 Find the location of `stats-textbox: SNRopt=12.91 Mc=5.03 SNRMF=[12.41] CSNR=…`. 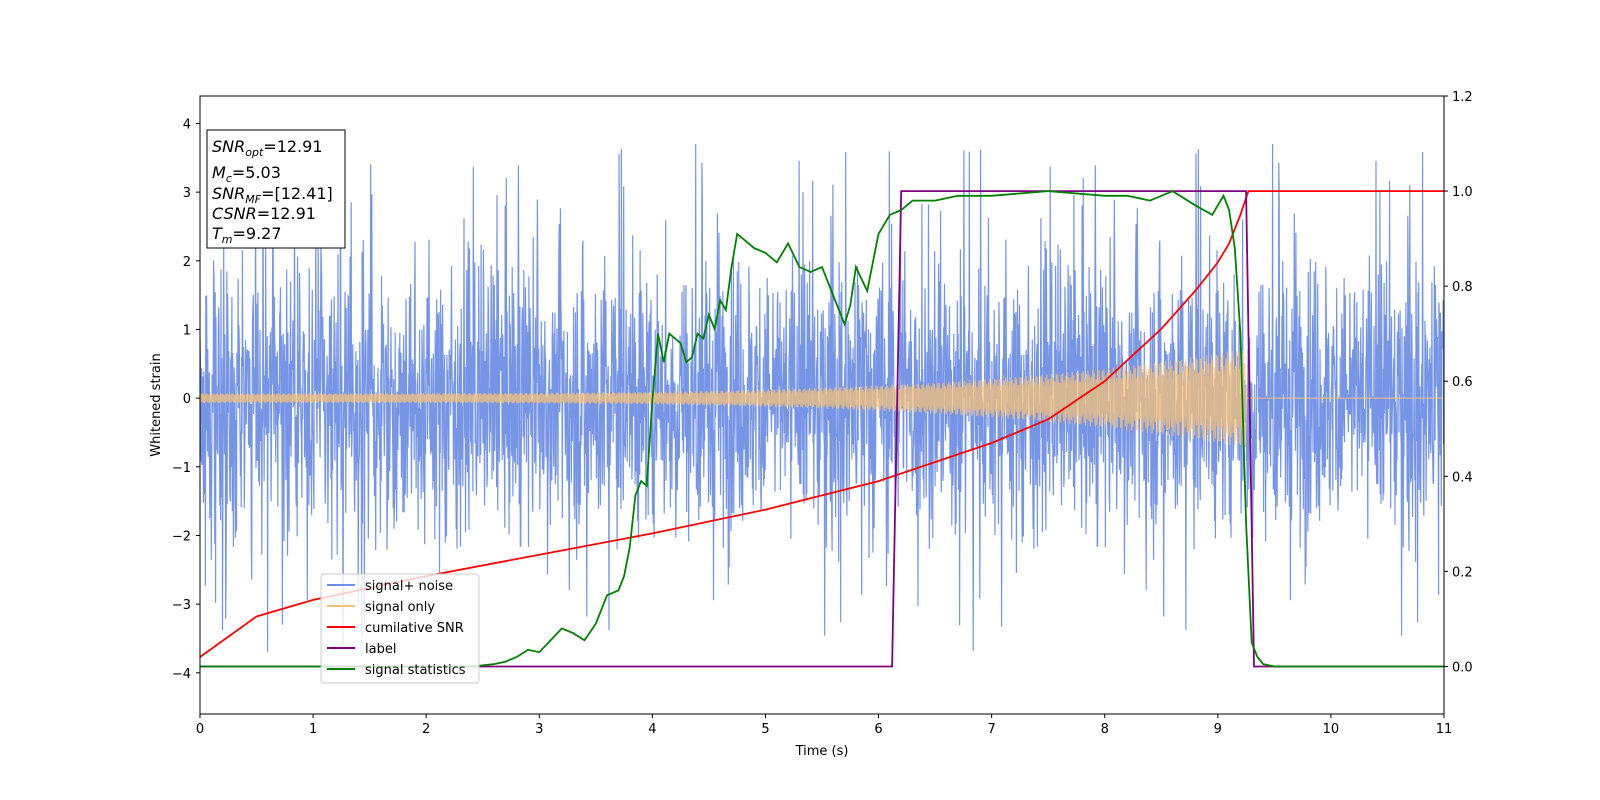

stats-textbox: SNRopt=12.91 Mc=5.03 SNRMF=[12.41] CSNR=… is located at coordinates (276, 189).